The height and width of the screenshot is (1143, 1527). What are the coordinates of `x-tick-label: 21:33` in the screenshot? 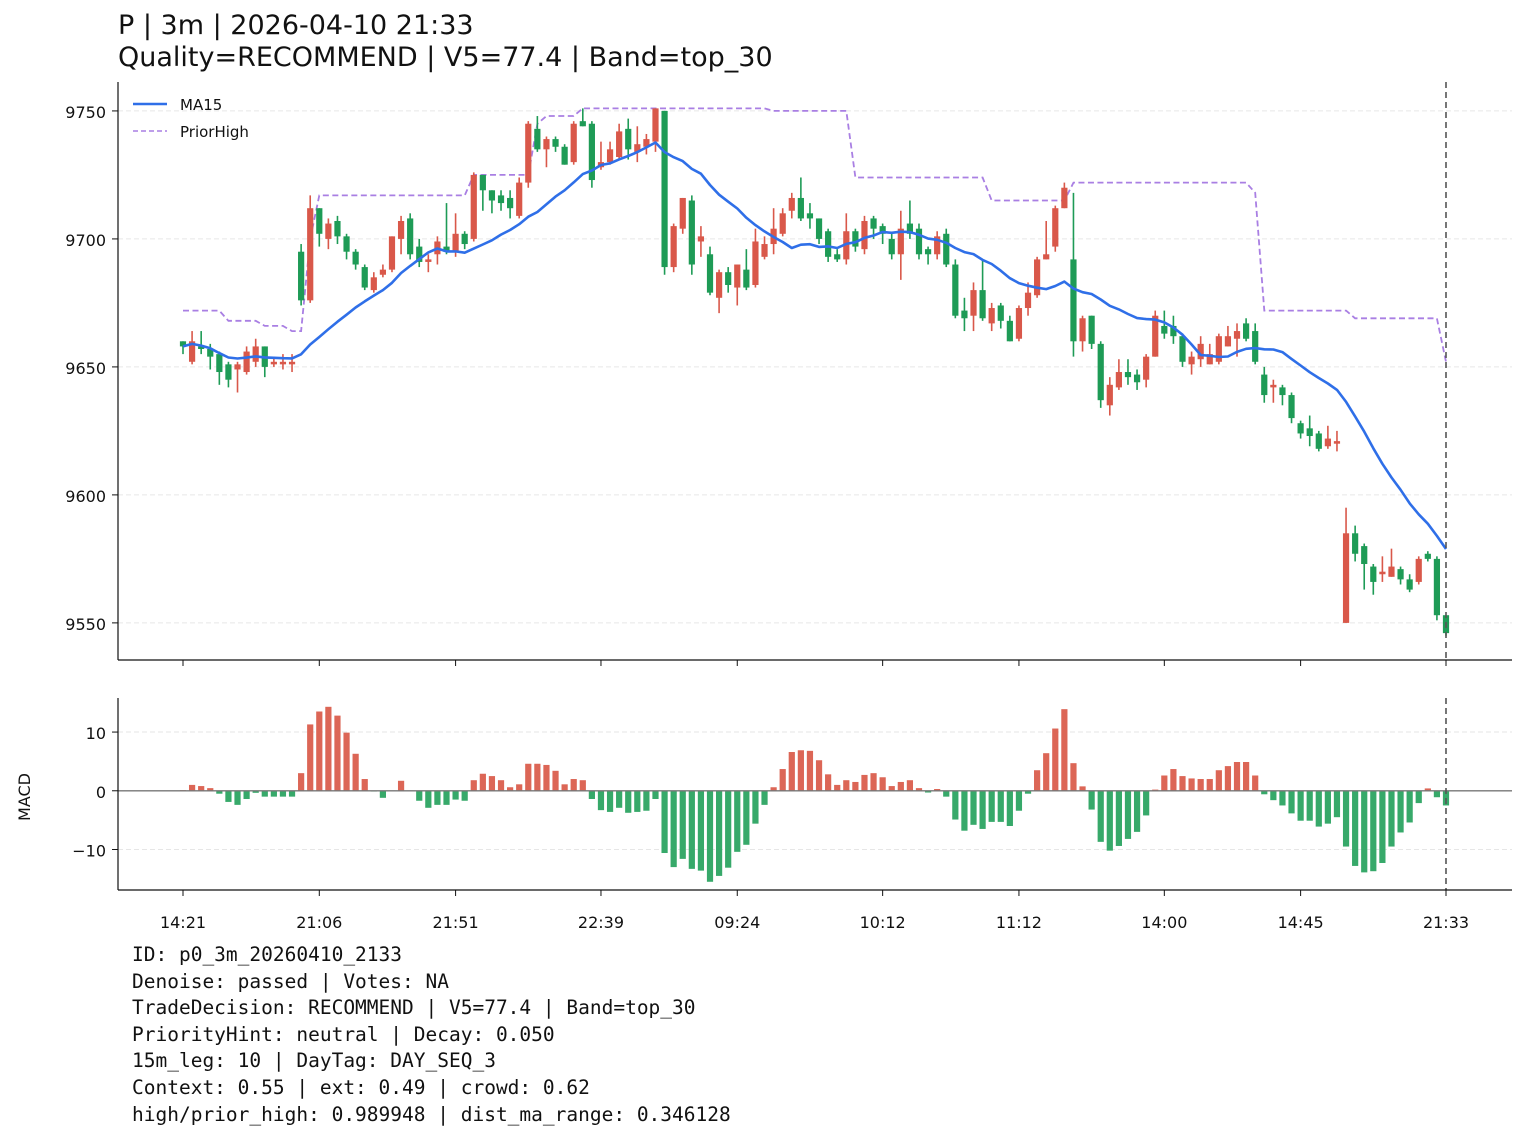 It's located at (1446, 922).